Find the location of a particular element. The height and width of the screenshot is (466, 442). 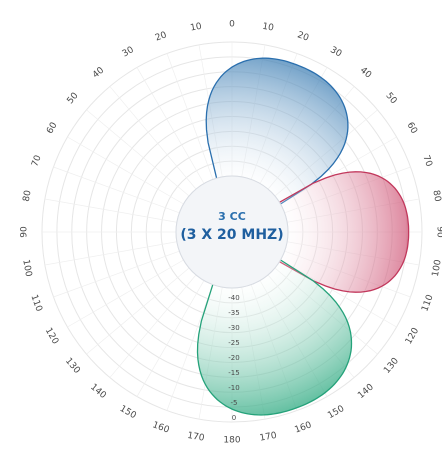

center-label-line2: (3 X 20 MHZ) is located at coordinates (231, 235).